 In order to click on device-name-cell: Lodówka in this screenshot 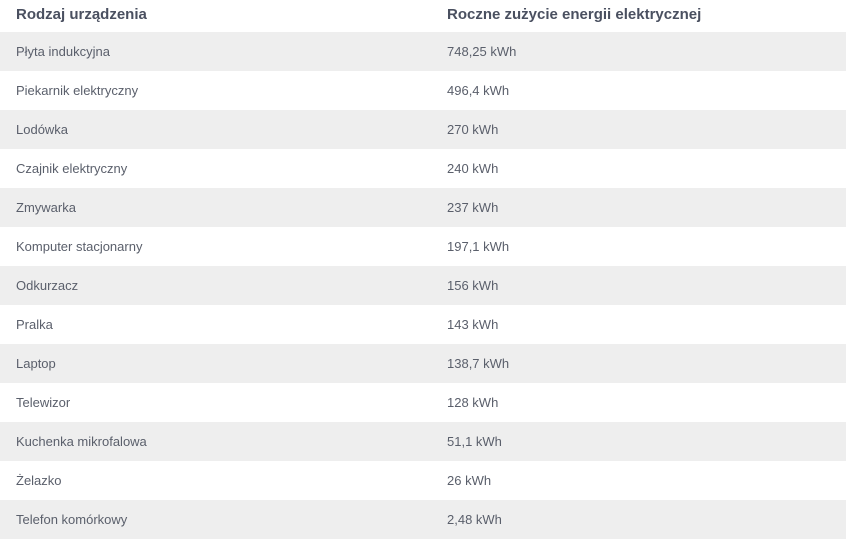, I will do `click(42, 129)`.